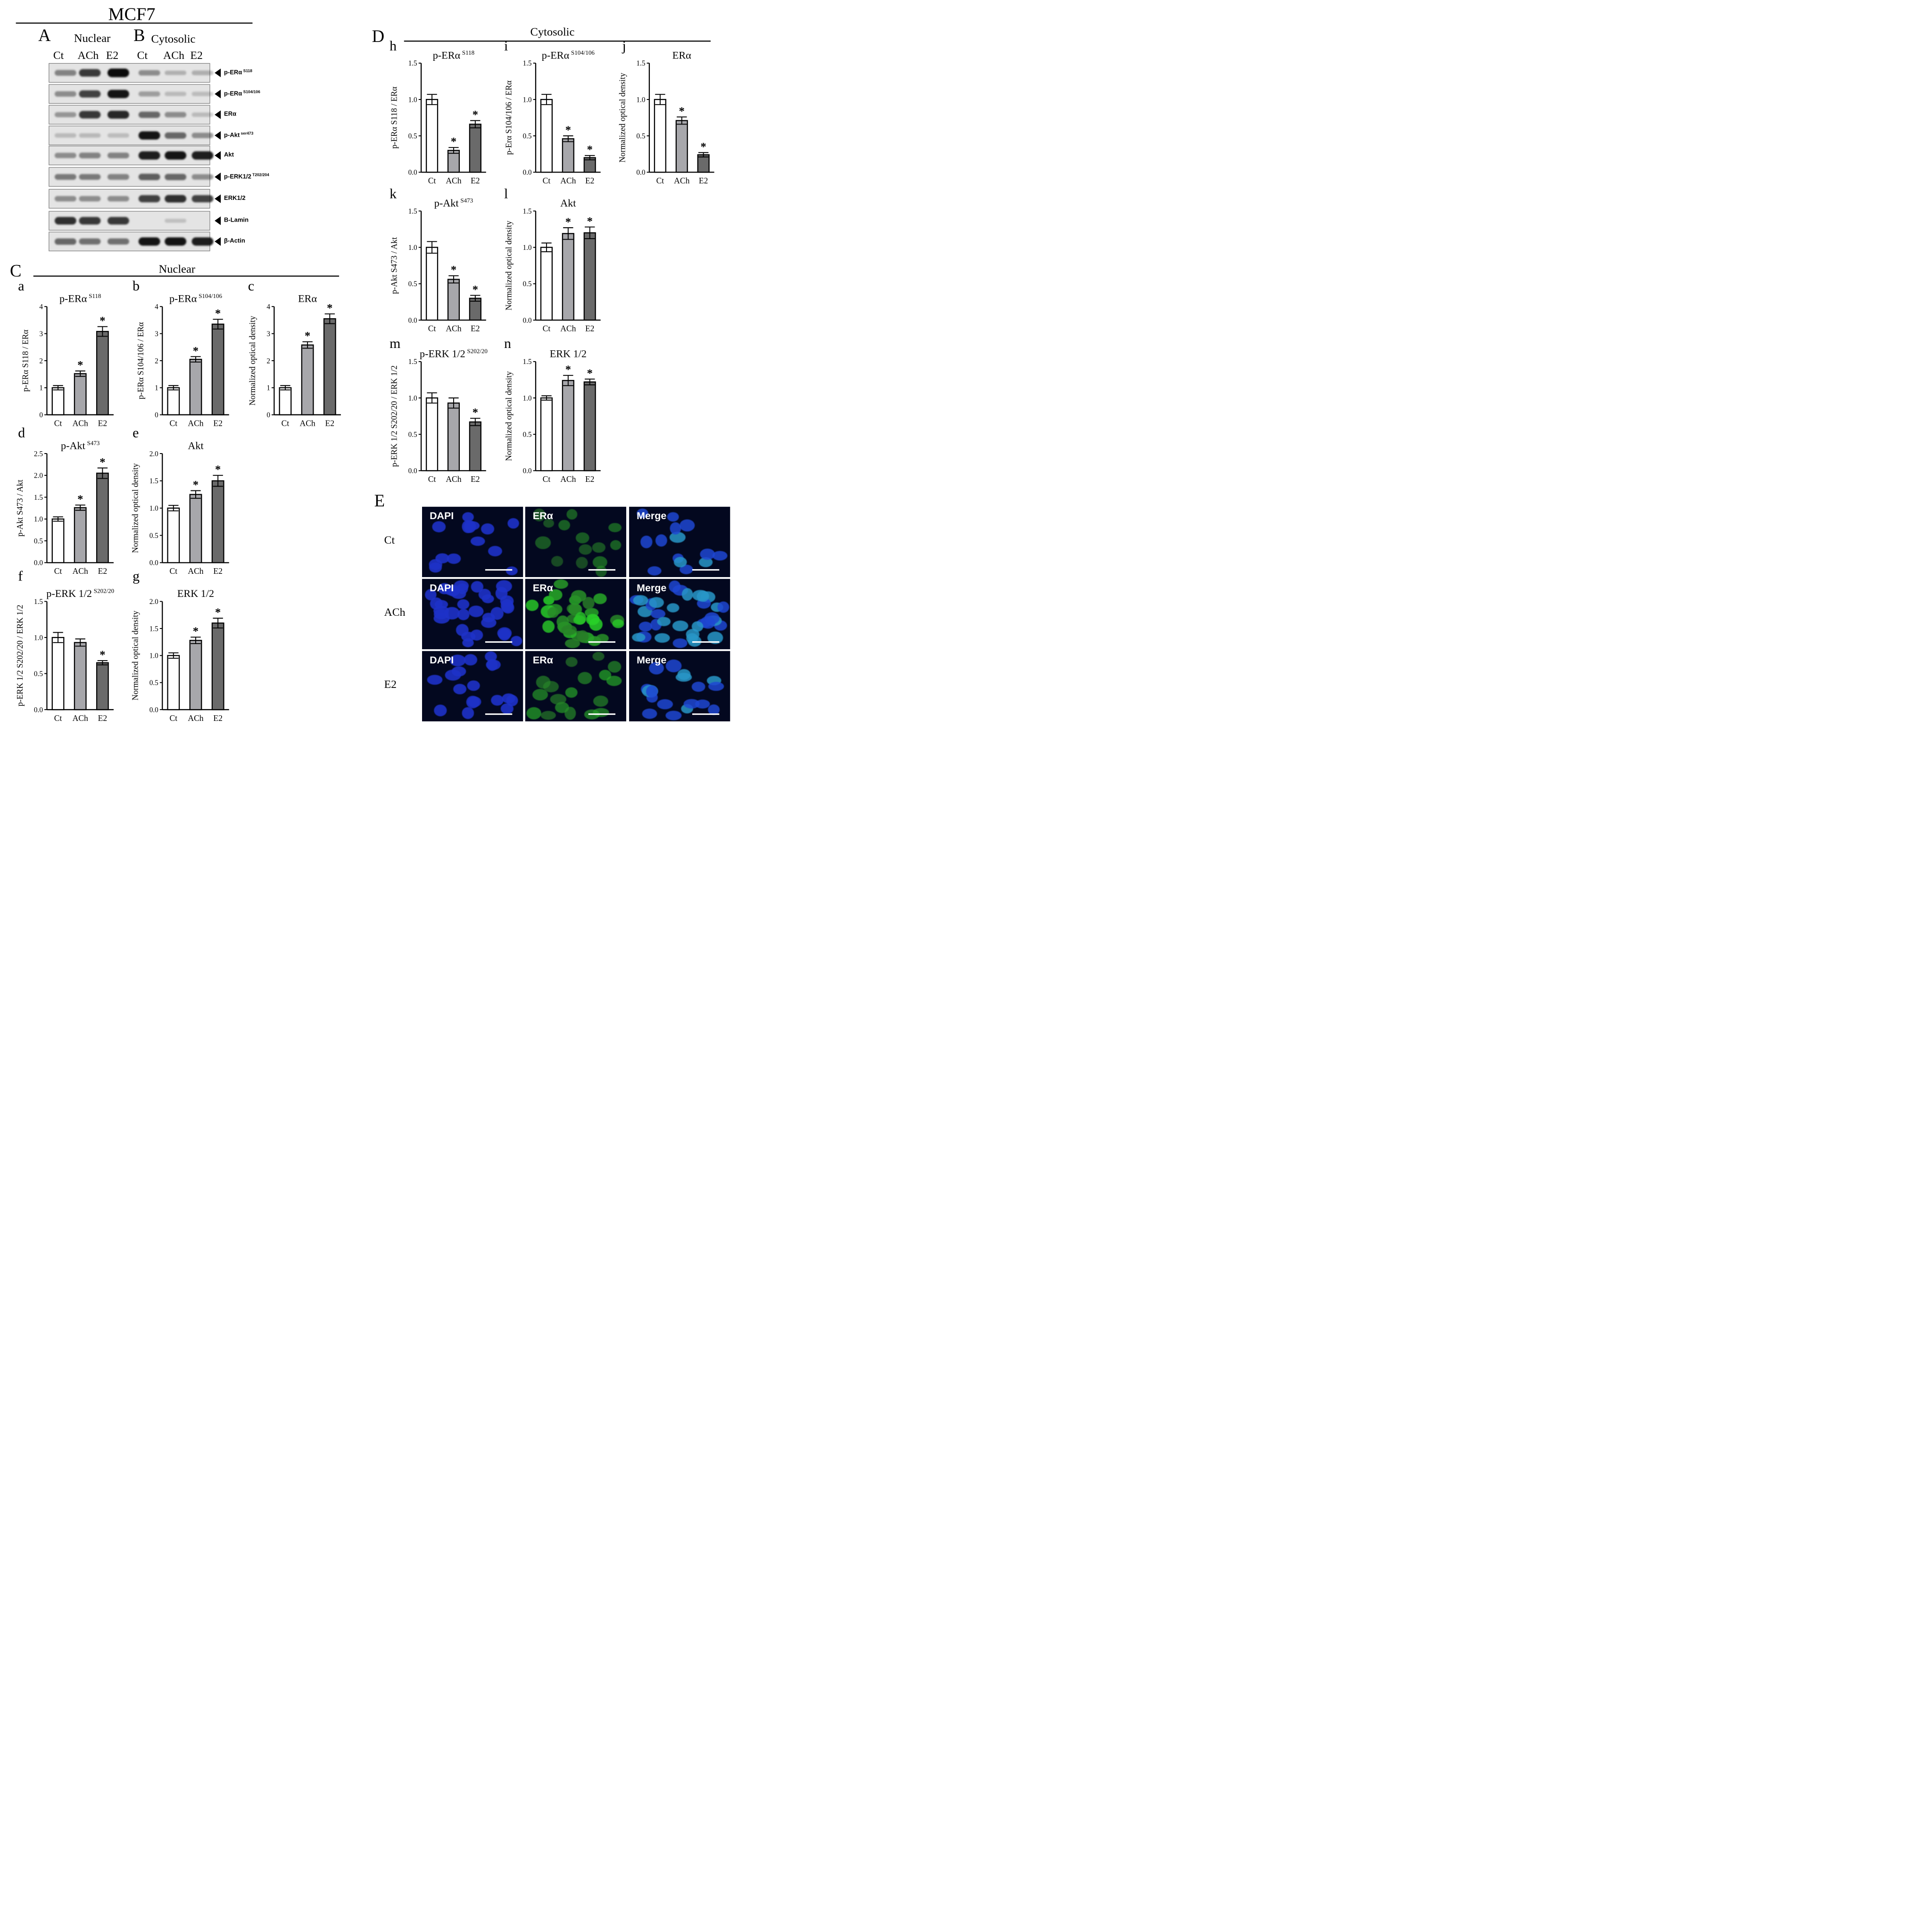 The height and width of the screenshot is (1911, 1932). Describe the element at coordinates (509, 118) in the screenshot. I see `y-axis-label: p-Erα S104/106 / ERα` at that location.